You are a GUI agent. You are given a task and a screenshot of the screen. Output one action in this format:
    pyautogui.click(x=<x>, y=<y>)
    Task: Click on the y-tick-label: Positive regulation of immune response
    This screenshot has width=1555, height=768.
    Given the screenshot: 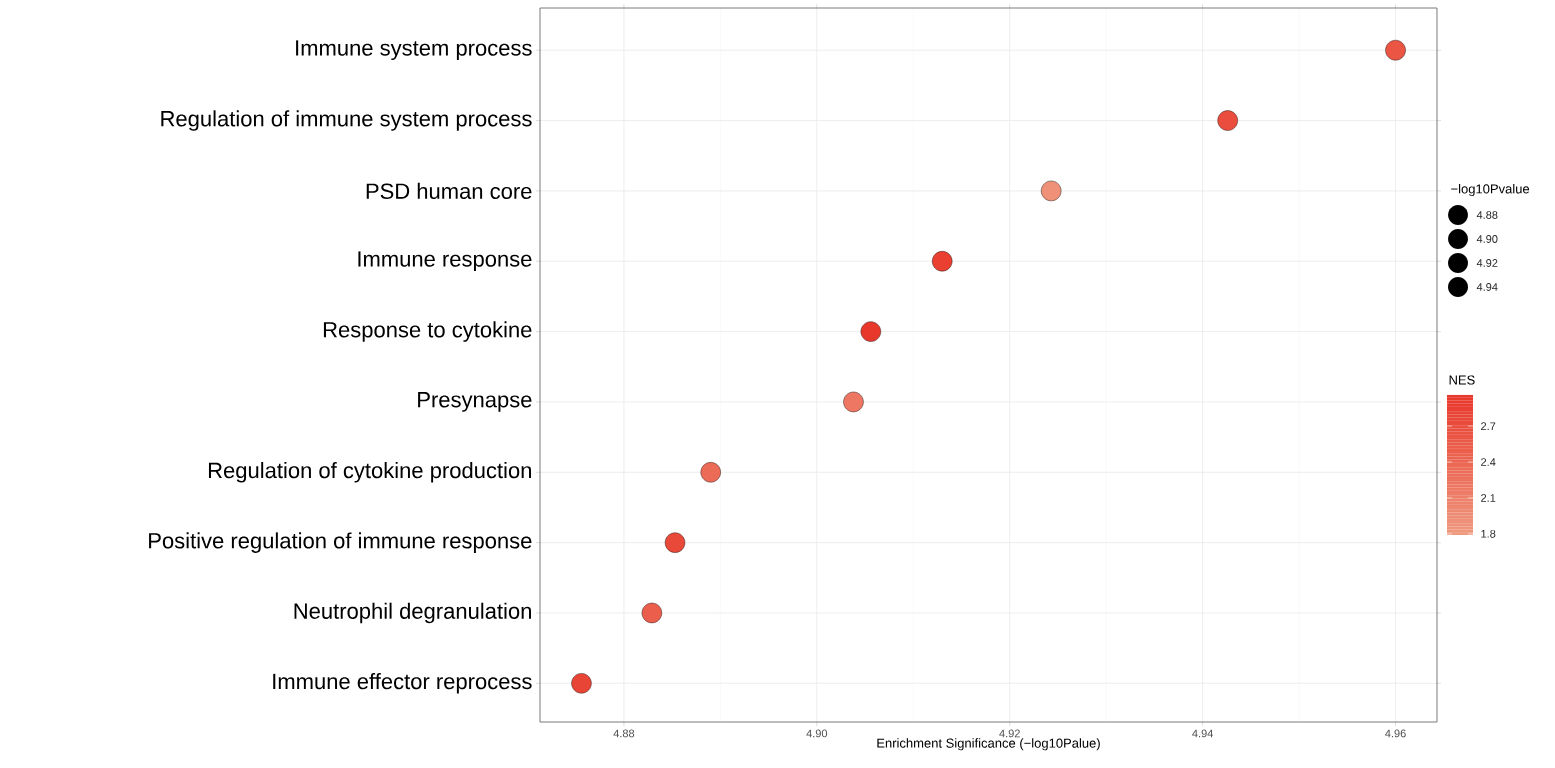 What is the action you would take?
    pyautogui.click(x=340, y=542)
    